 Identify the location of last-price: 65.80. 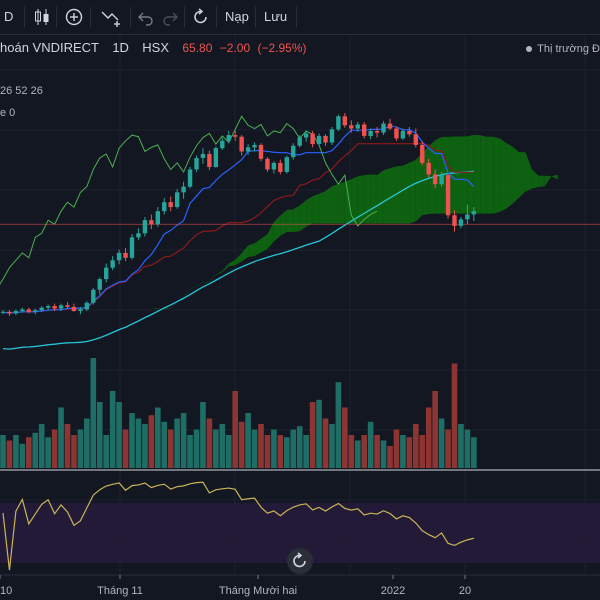
(197, 48).